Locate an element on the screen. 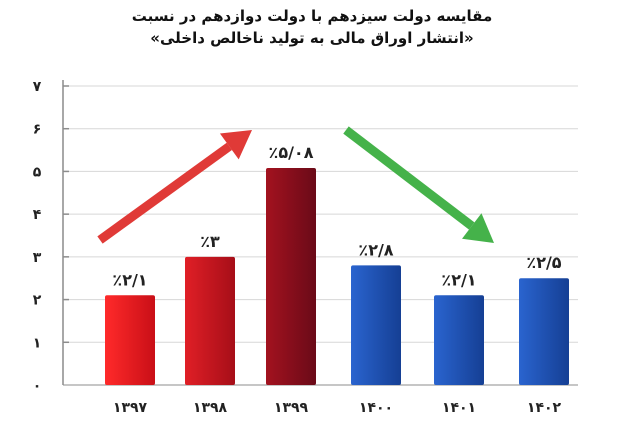  arrow-down-icon is located at coordinates (418, 184).